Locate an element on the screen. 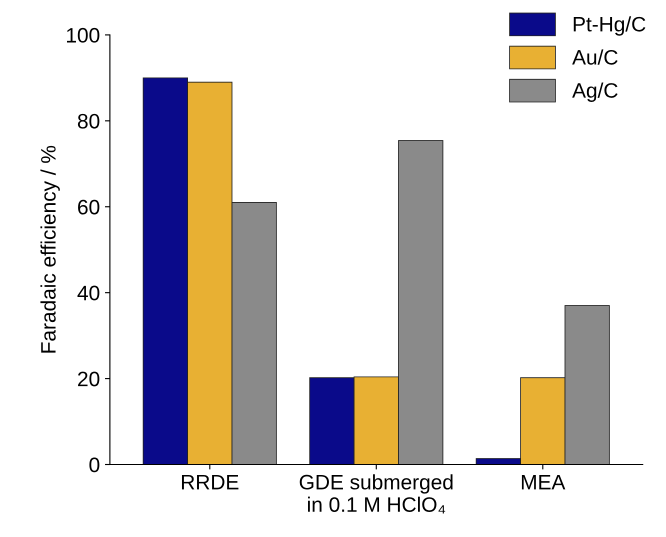 The height and width of the screenshot is (537, 666). y-axis-title: Faradaic efficiency / % is located at coordinates (50, 249).